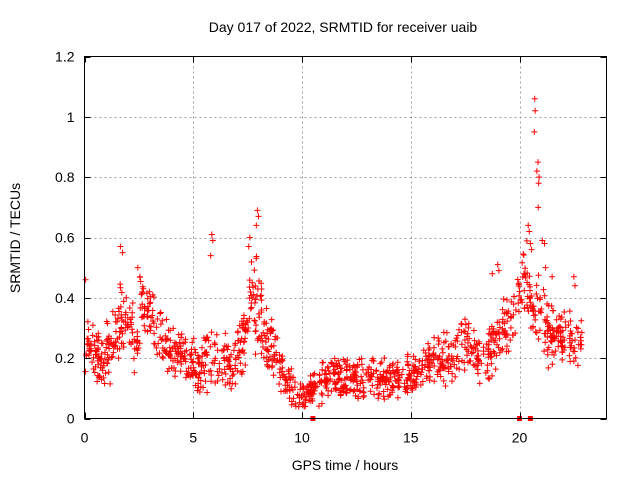 This screenshot has height=480, width=640. I want to click on y-tick-labels: 0 0.2 0.4 0.6 0.8 1 1.2, so click(65, 238).